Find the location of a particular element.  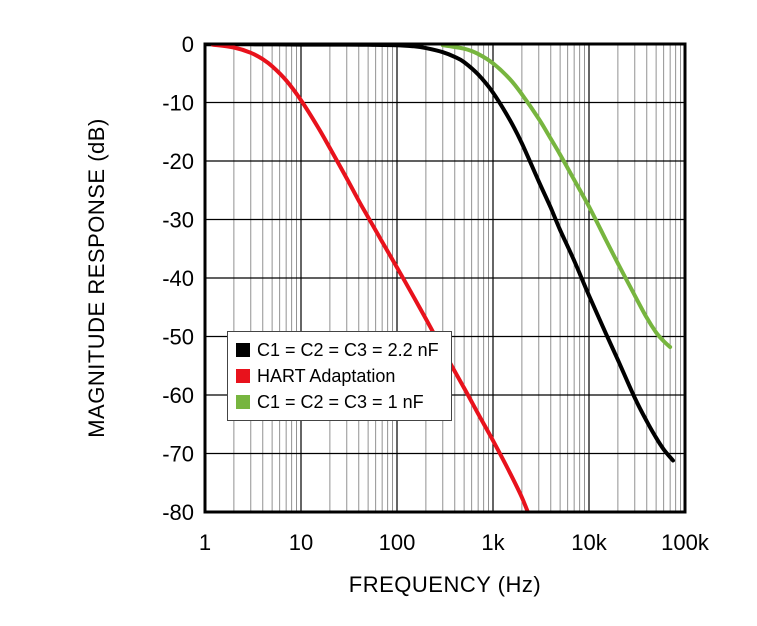

x-tick-label: 10k is located at coordinates (589, 542).